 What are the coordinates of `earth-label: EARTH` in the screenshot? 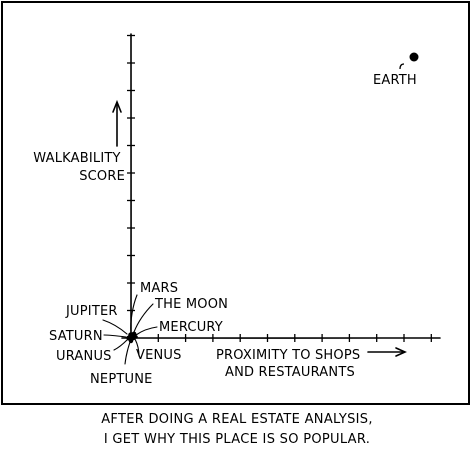 It's located at (395, 80).